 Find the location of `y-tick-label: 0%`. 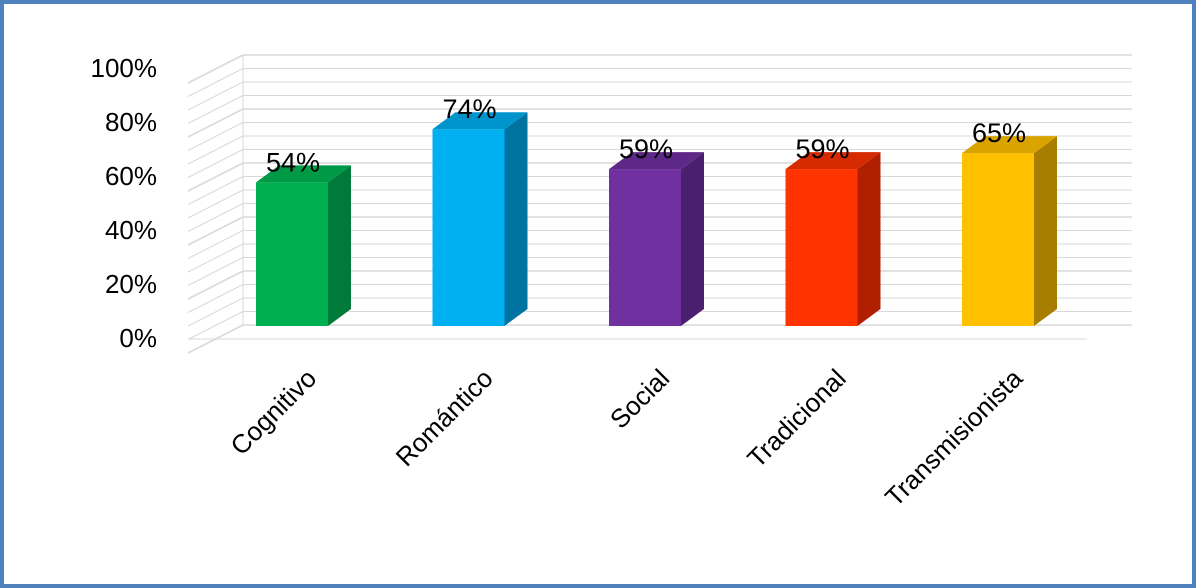

y-tick-label: 0% is located at coordinates (138, 338).